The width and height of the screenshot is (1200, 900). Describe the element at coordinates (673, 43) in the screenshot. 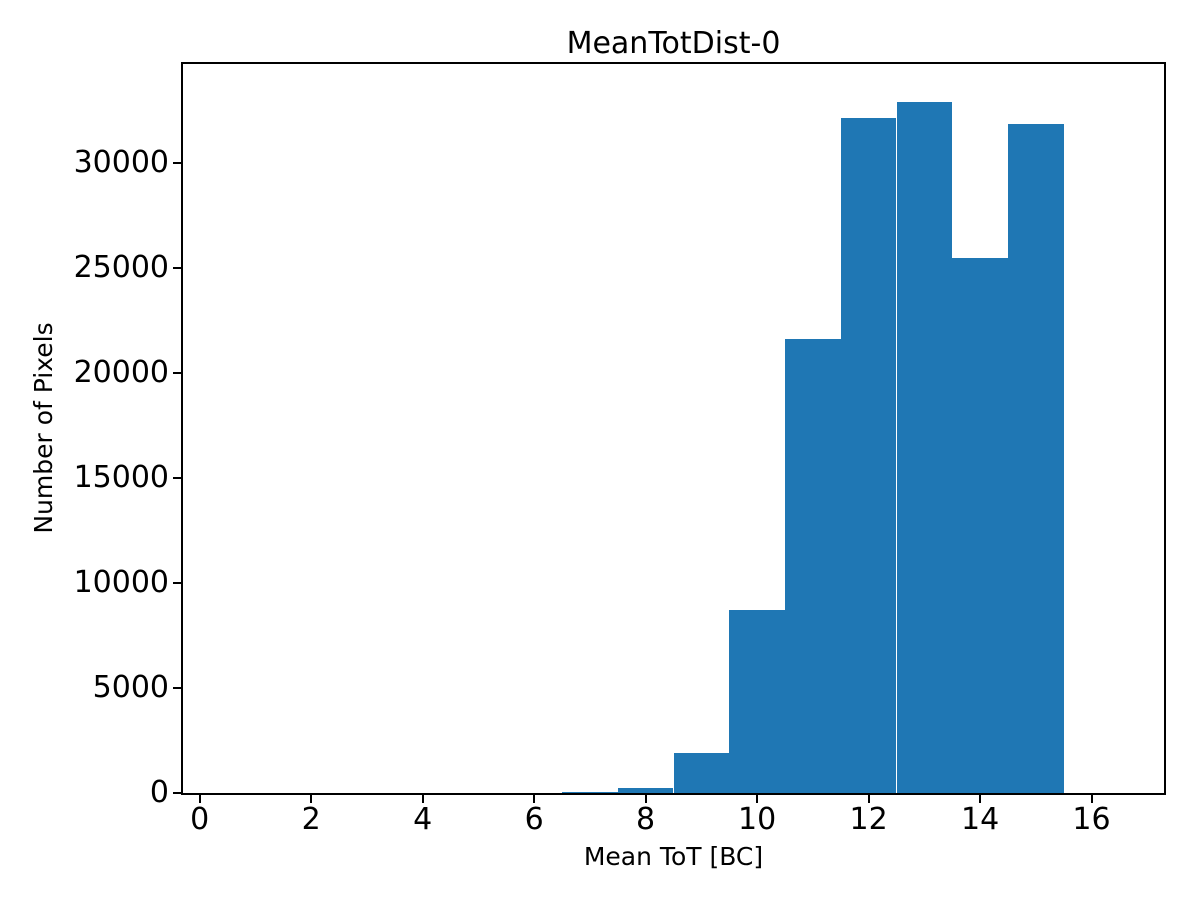

I see `chart-title: MeanTotDist-0` at that location.